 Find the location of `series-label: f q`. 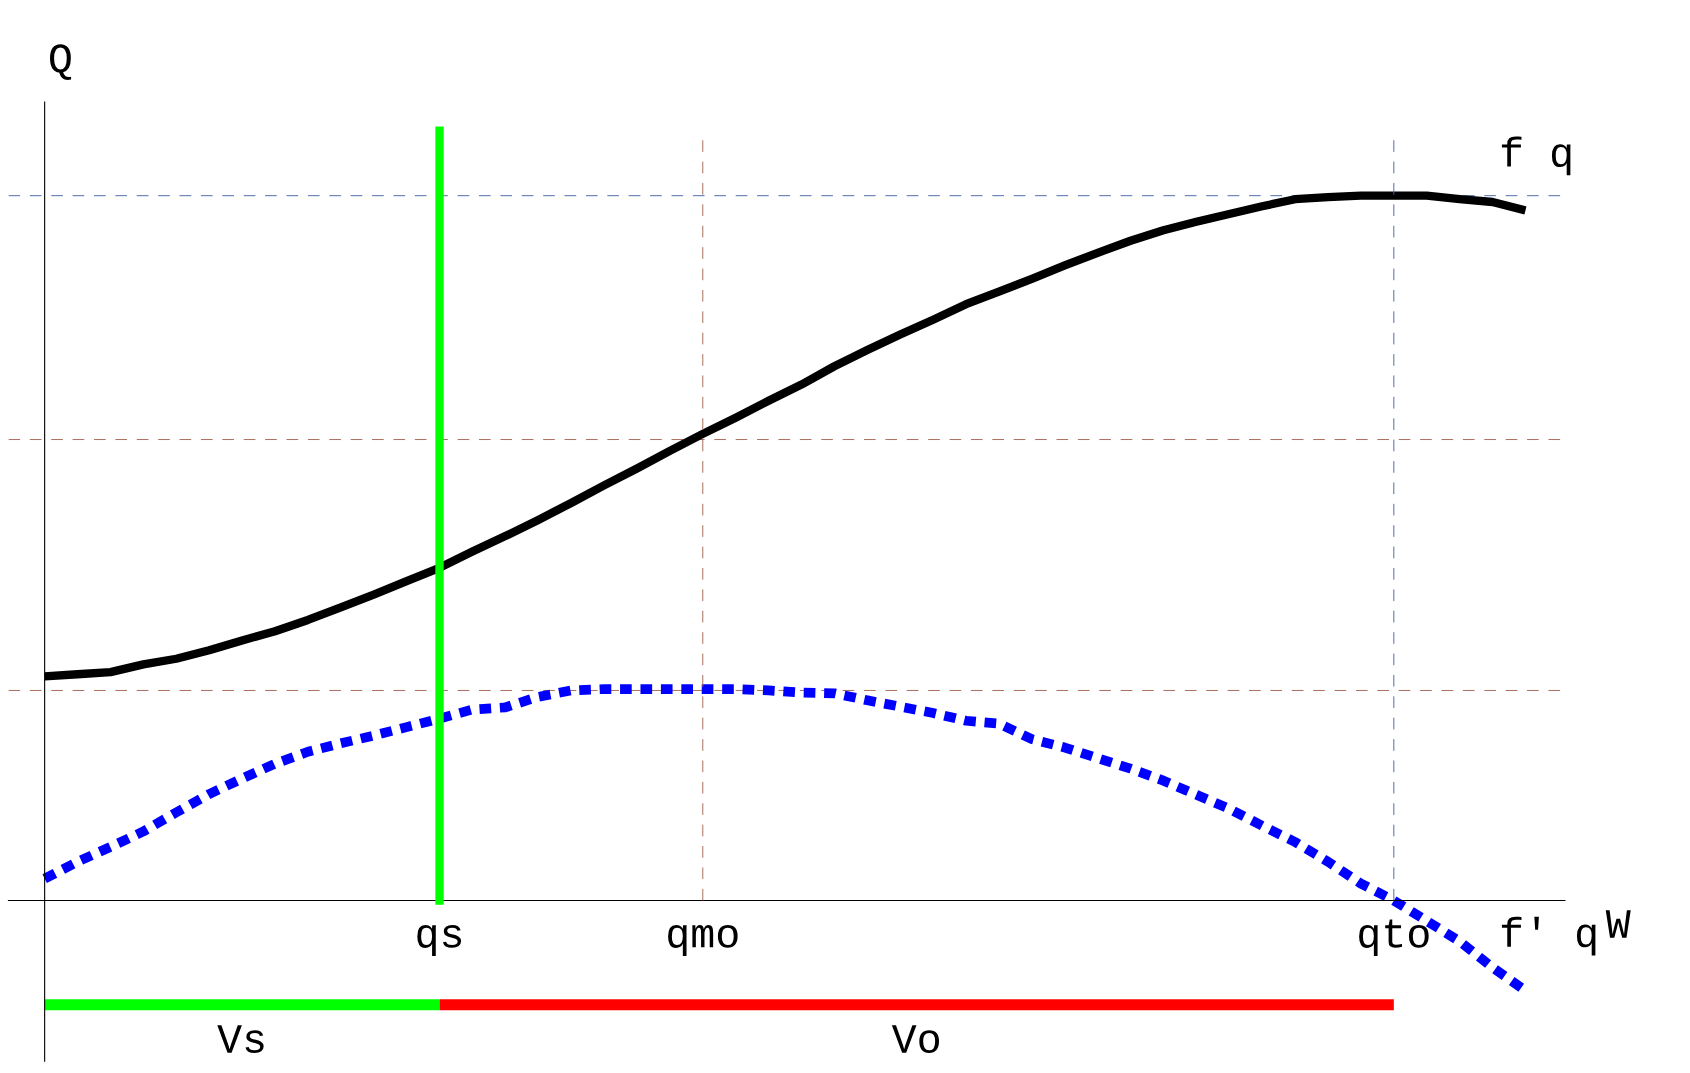

series-label: f q is located at coordinates (1536, 156).